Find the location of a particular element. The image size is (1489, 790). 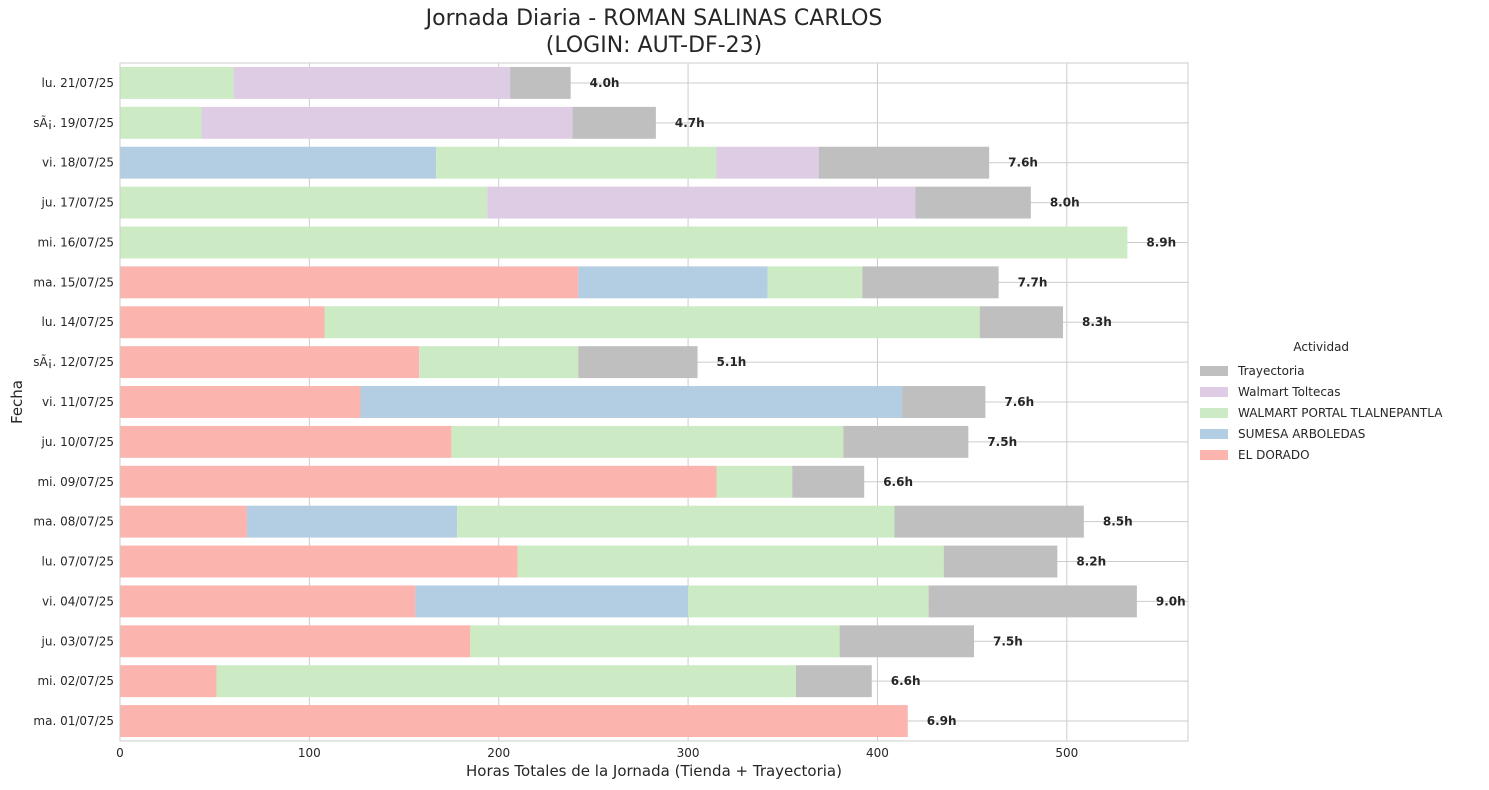

y-tick-label: mi. 16/07/25 is located at coordinates (75, 242).